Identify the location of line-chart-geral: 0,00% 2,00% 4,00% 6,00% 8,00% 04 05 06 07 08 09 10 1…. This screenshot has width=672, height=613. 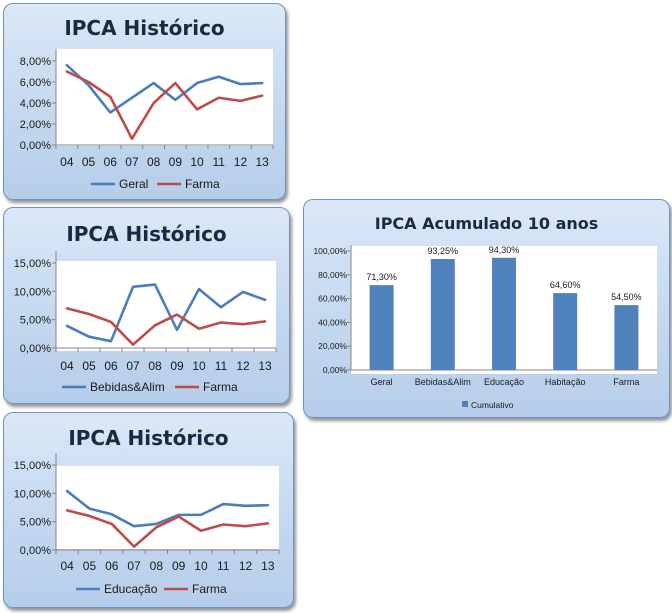
(147, 120).